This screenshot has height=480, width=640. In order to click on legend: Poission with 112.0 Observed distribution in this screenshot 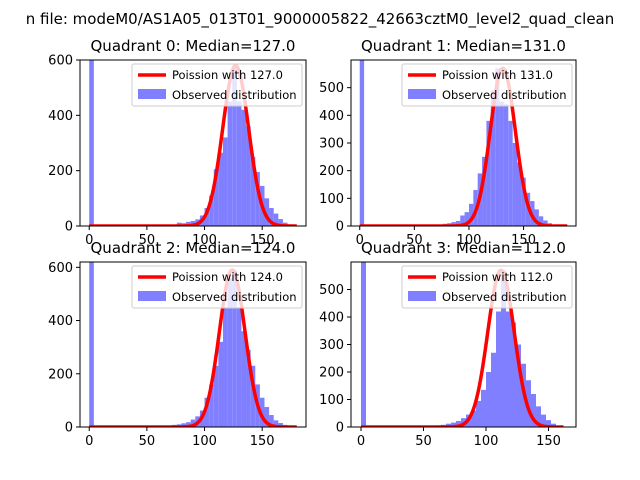, I will do `click(487, 287)`.